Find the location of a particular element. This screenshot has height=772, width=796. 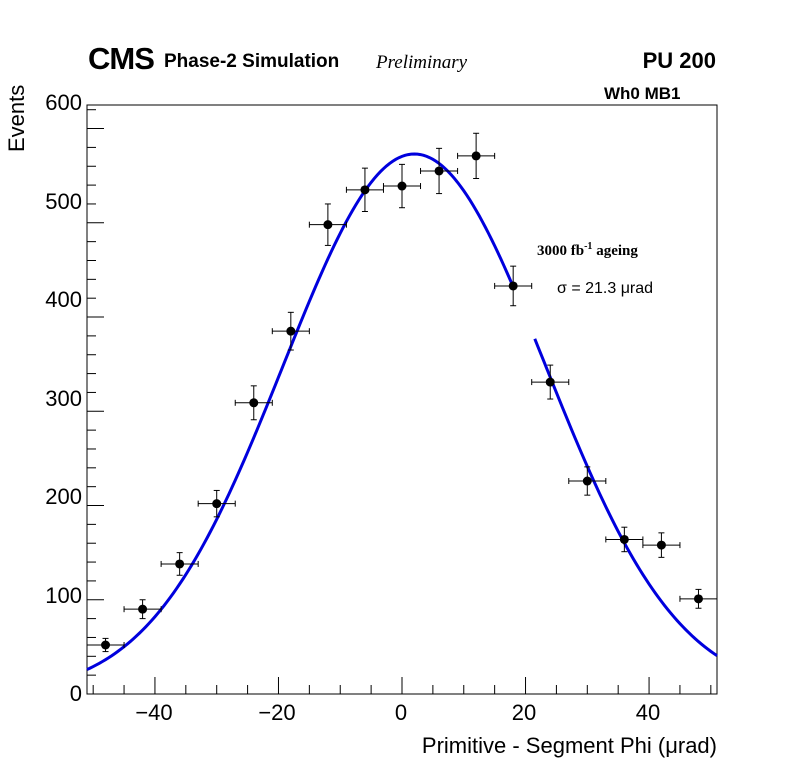

x-tick-label: 0 is located at coordinates (401, 712).